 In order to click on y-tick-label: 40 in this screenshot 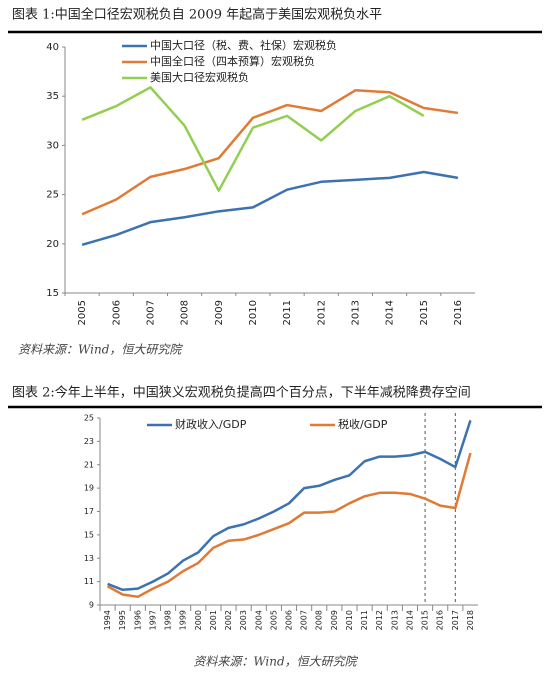, I will do `click(52, 47)`.